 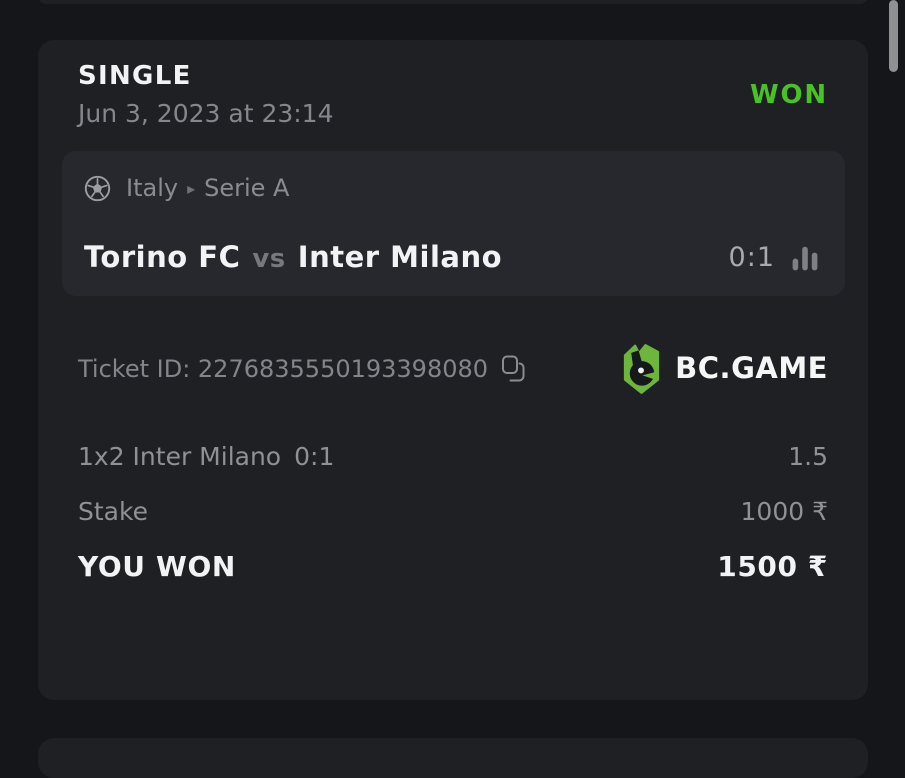 What do you see at coordinates (808, 456) in the screenshot?
I see `selection-odds: 1.5` at bounding box center [808, 456].